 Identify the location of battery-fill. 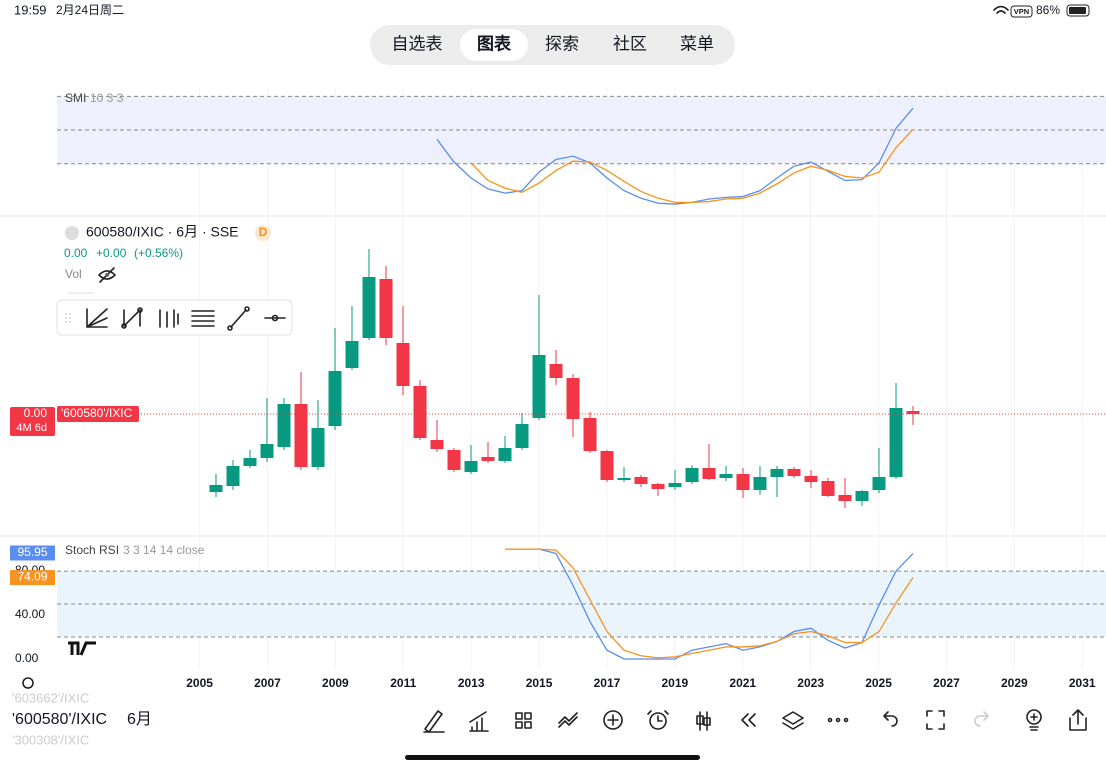
(1077, 10).